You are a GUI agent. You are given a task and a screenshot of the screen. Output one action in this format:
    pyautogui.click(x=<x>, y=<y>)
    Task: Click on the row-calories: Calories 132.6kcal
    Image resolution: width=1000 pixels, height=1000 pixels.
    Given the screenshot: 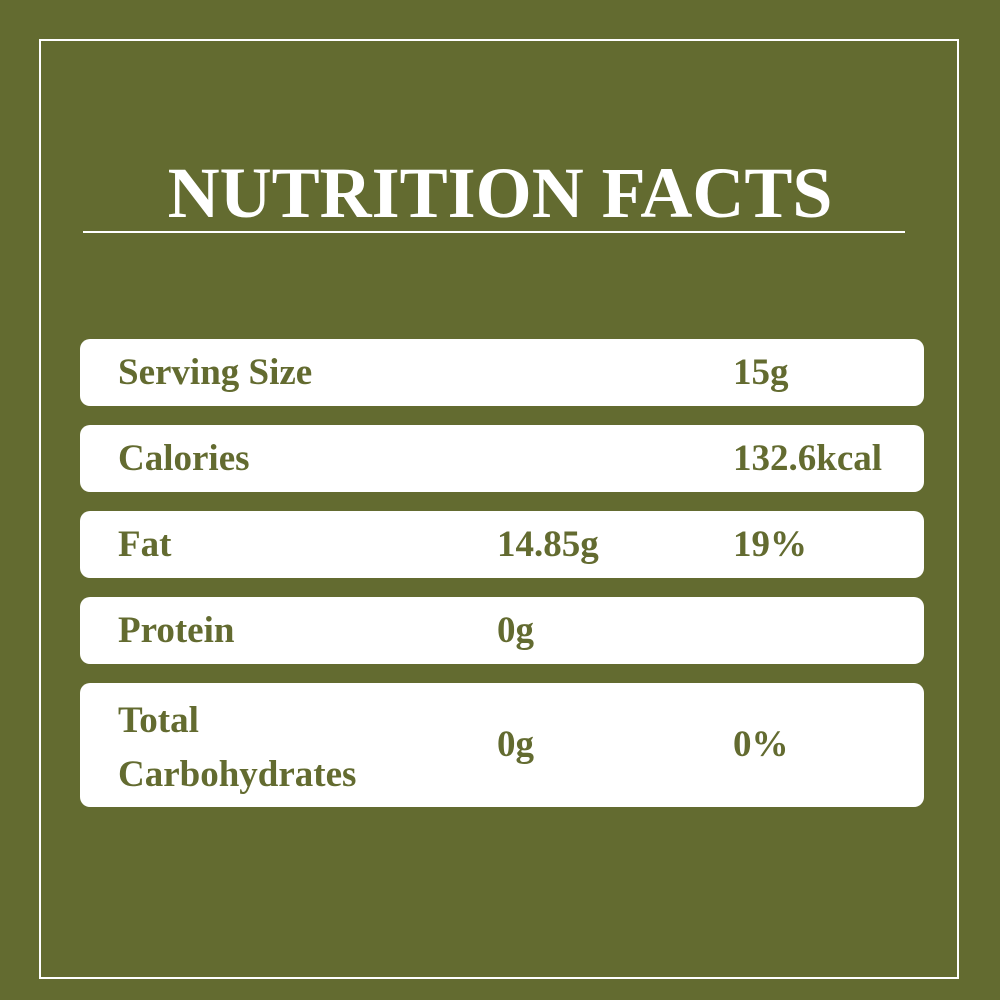 What is the action you would take?
    pyautogui.click(x=502, y=458)
    